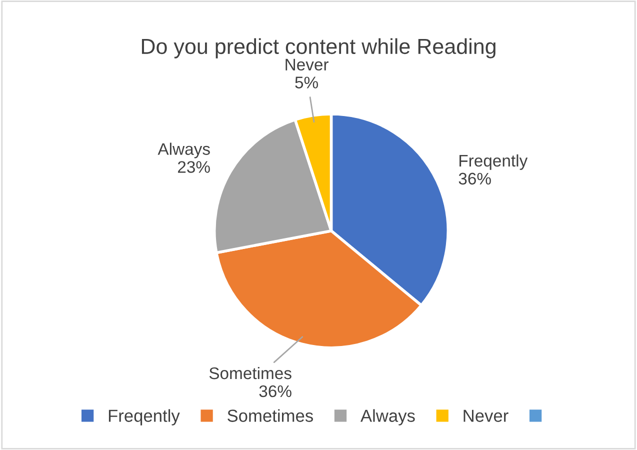 The height and width of the screenshot is (450, 637). Describe the element at coordinates (184, 150) in the screenshot. I see `slice-label: Always` at that location.